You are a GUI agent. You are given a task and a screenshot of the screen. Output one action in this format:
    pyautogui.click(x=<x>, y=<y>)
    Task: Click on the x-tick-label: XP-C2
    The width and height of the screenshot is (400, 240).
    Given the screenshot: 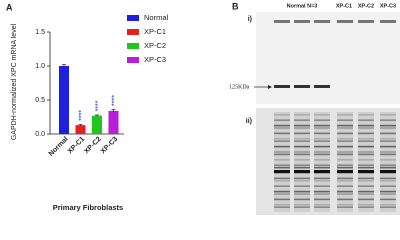 What is the action you would take?
    pyautogui.click(x=93, y=146)
    